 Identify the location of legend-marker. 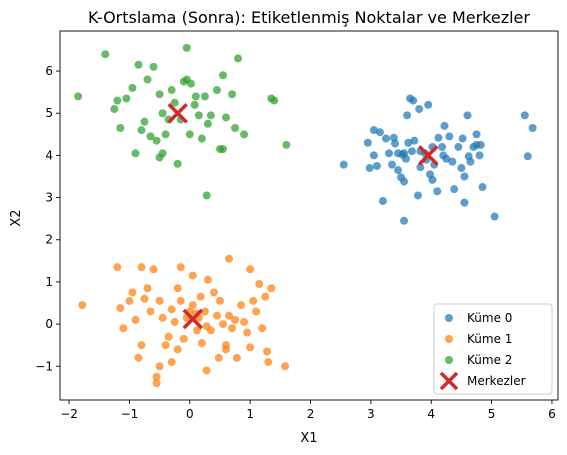
(449, 360).